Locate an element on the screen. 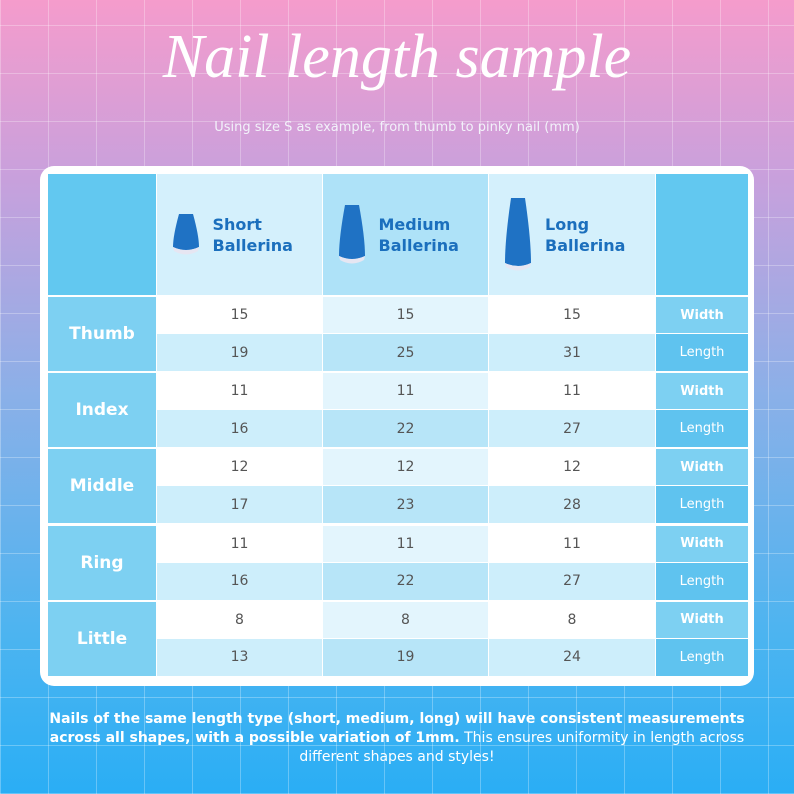 The height and width of the screenshot is (794, 794). column-title: Medium Ballerina is located at coordinates (418, 234).